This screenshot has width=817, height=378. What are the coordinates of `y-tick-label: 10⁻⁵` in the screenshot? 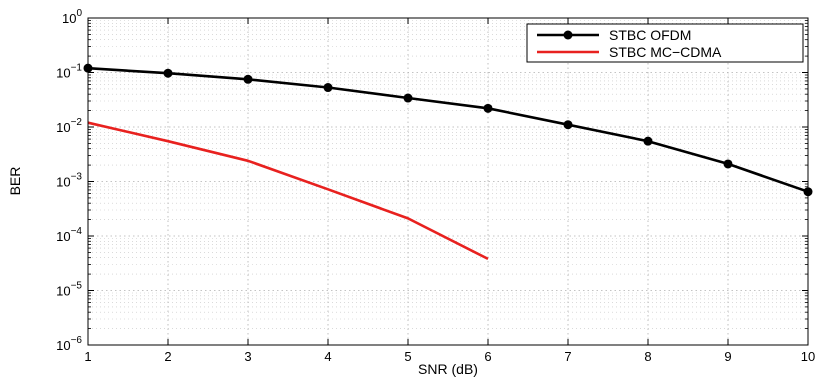 It's located at (69, 290).